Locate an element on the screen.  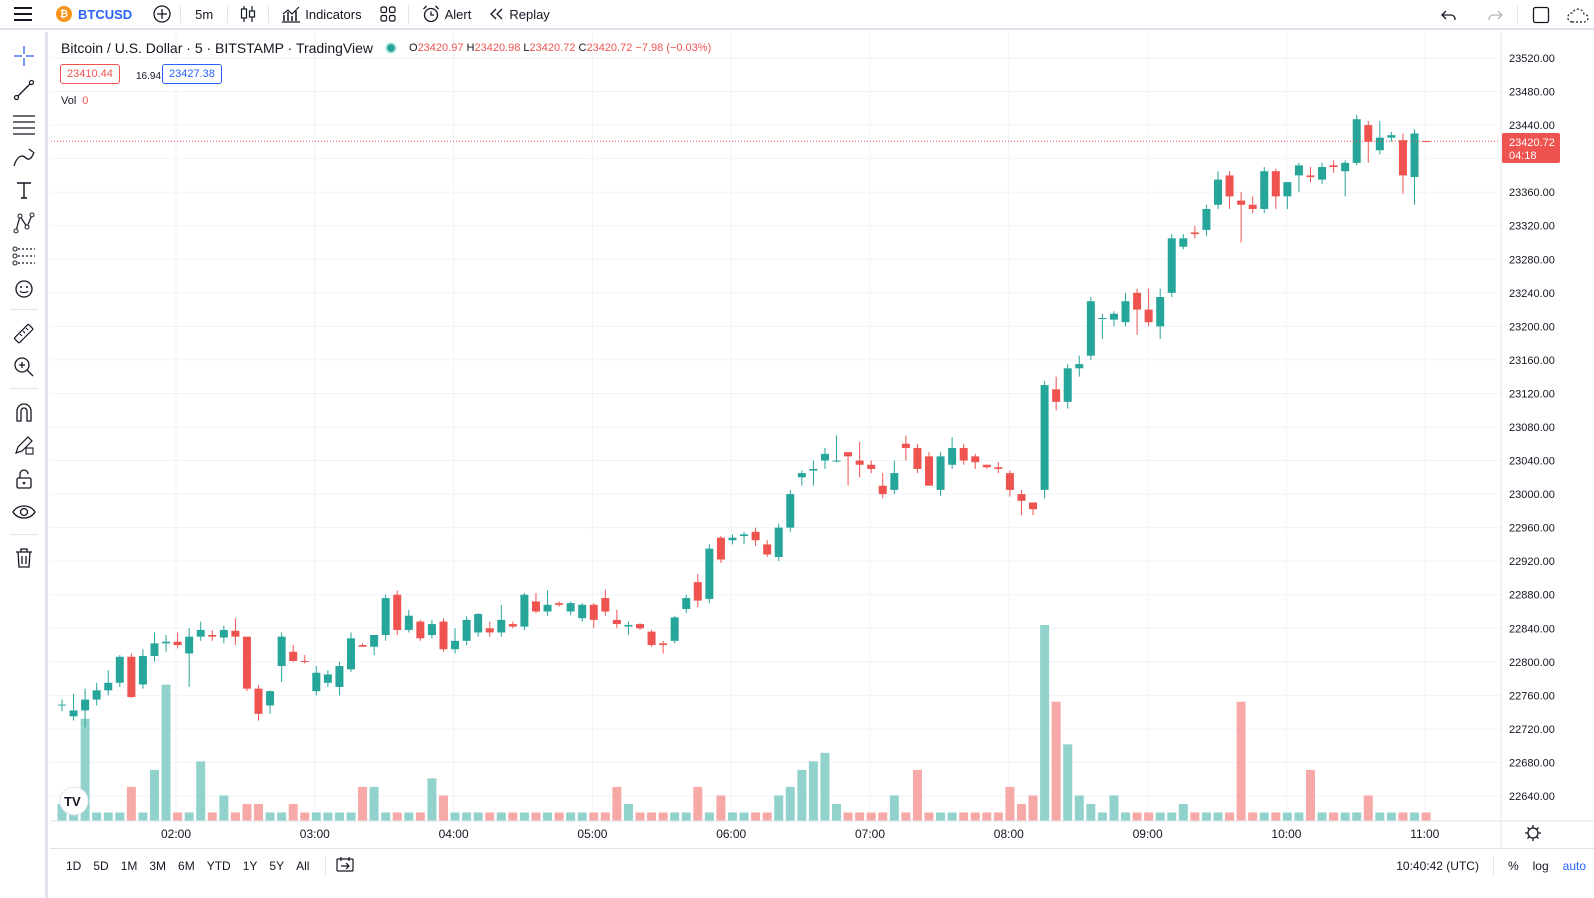
menu-button is located at coordinates (23, 14).